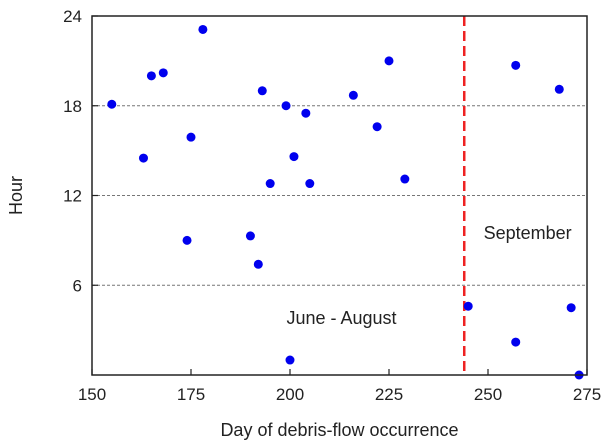 This screenshot has width=611, height=448. What do you see at coordinates (72, 196) in the screenshot?
I see `y-tick-label-12: 12` at bounding box center [72, 196].